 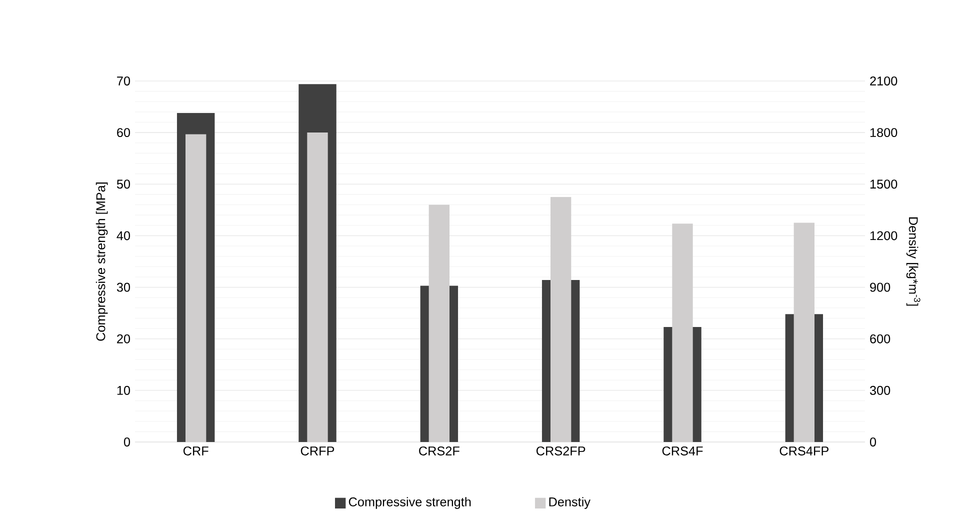 What do you see at coordinates (884, 81) in the screenshot?
I see `y2-tick-label: 2100` at bounding box center [884, 81].